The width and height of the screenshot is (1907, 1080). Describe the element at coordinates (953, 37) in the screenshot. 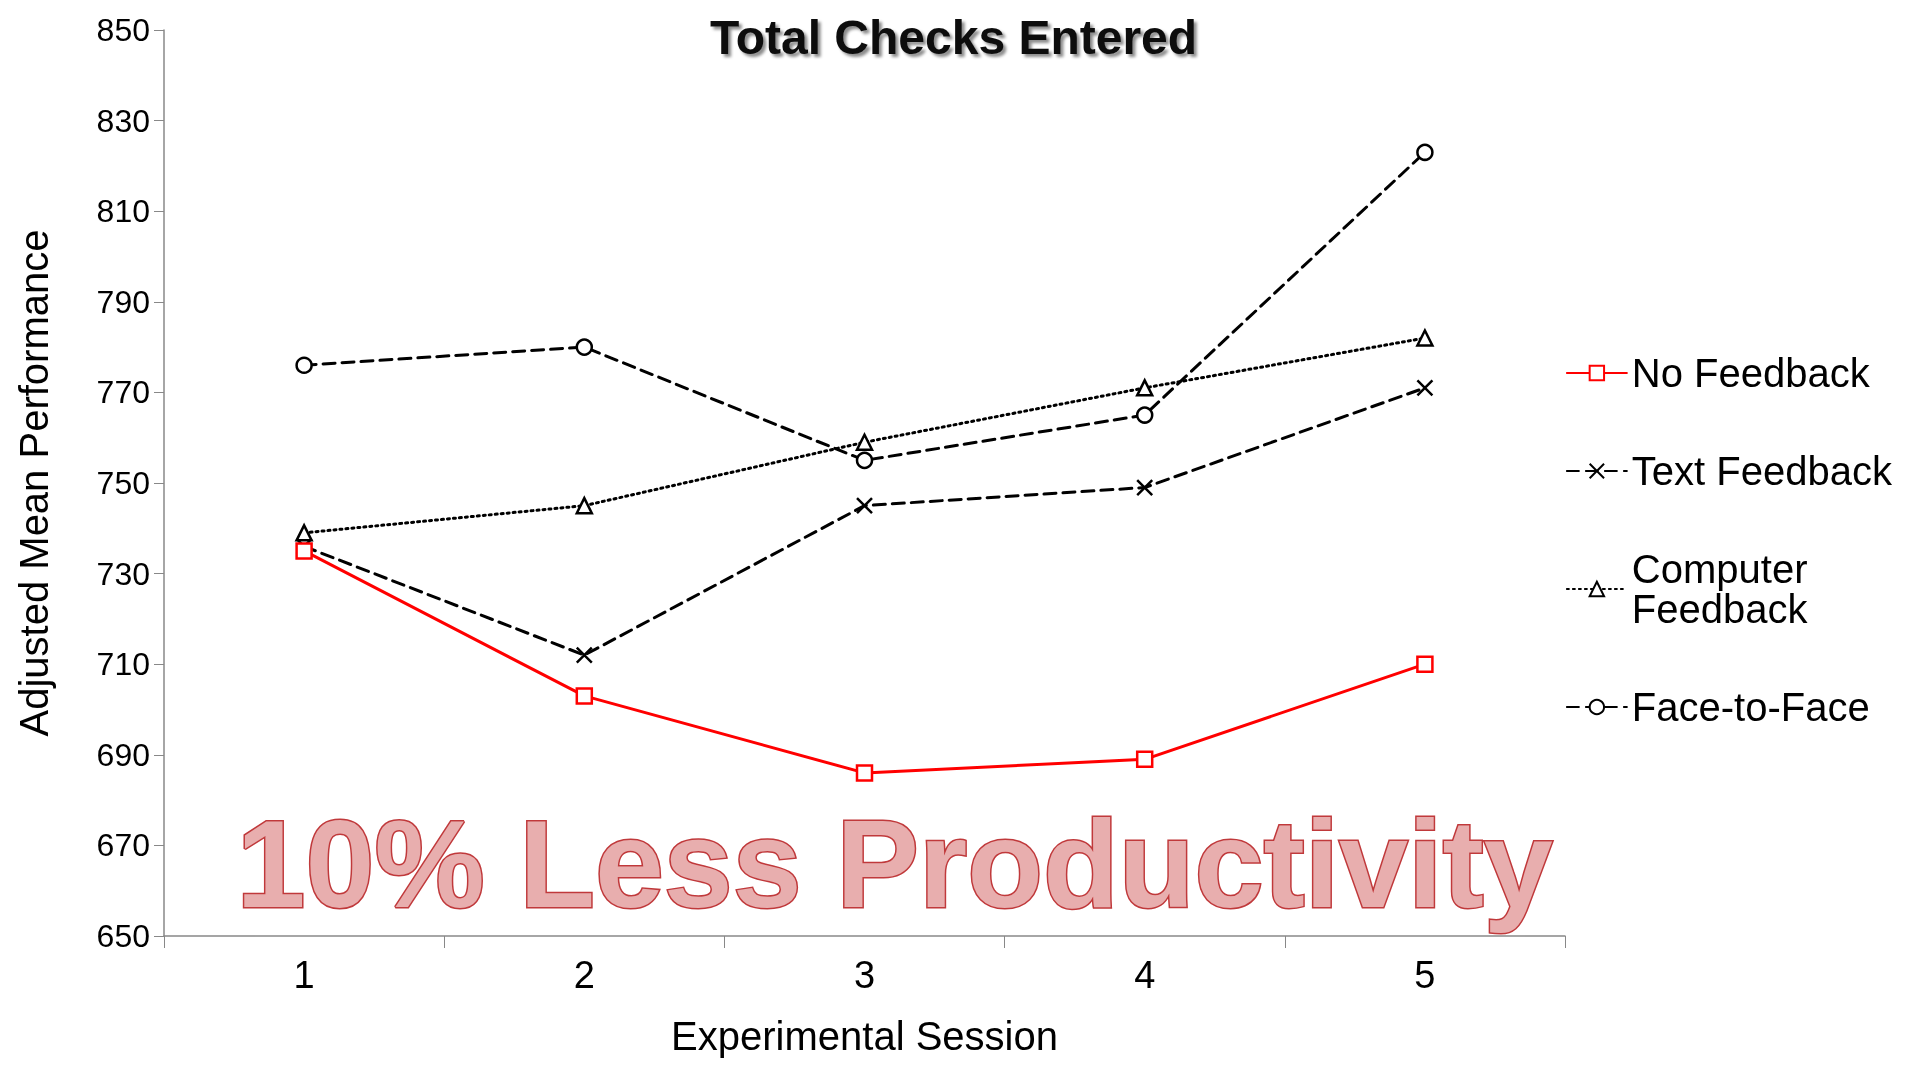

I see `chart-title: Total Checks Entered` at that location.